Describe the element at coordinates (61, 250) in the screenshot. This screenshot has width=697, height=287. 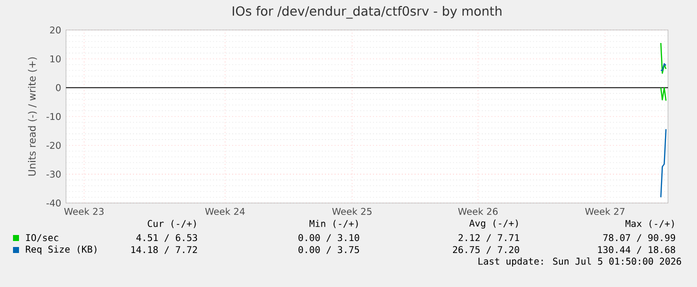
I see `legend-label: Req Size (KB)` at that location.